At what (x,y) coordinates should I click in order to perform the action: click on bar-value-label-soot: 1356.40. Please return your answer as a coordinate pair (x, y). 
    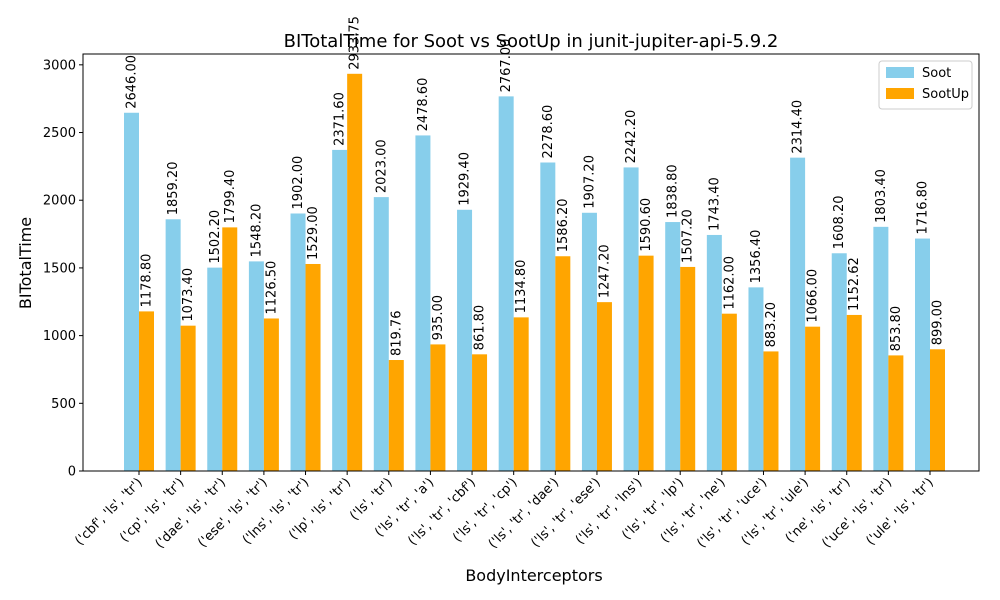
    Looking at the image, I should click on (756, 257).